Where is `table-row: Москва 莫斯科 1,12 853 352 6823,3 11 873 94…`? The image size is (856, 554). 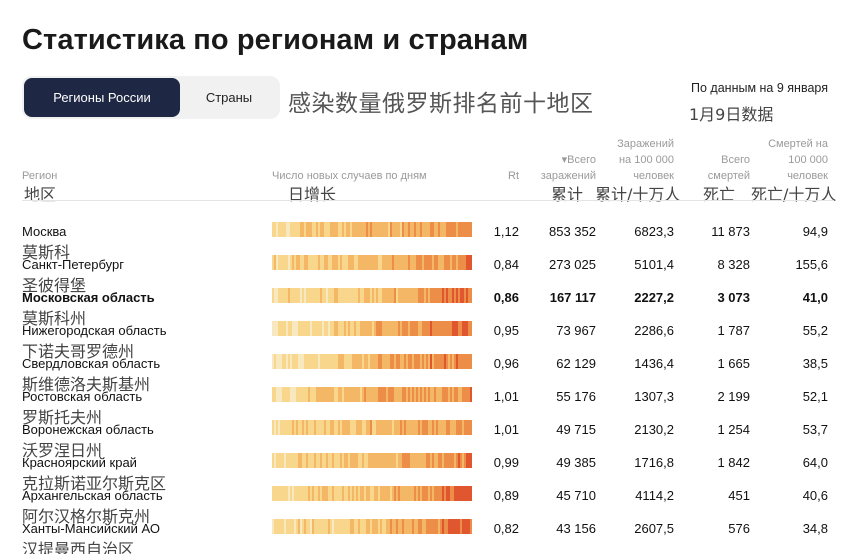
table-row: Москва 莫斯科 1,12 853 352 6823,3 11 873 94… is located at coordinates (428, 242).